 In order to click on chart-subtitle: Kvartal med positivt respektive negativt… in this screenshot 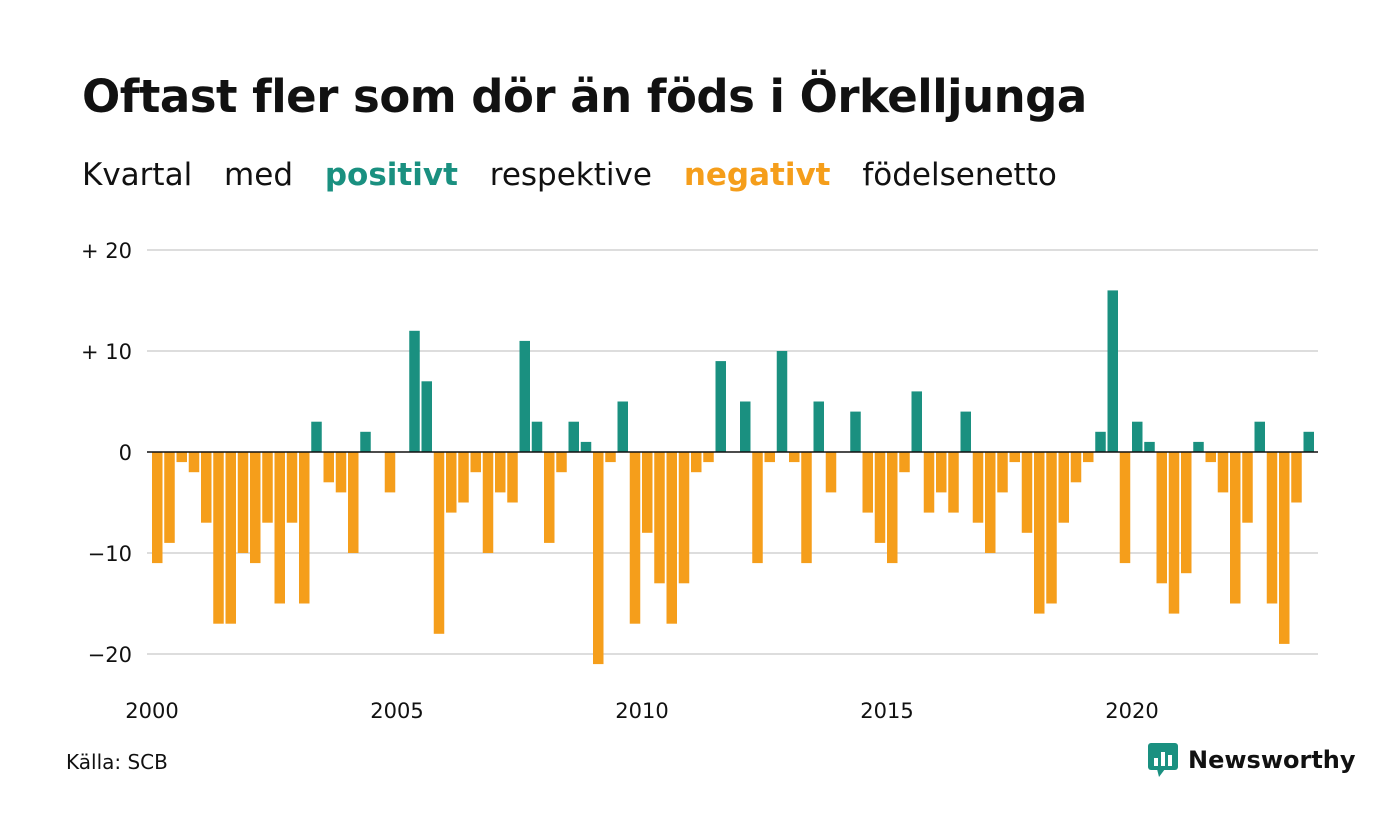, I will do `click(580, 175)`.